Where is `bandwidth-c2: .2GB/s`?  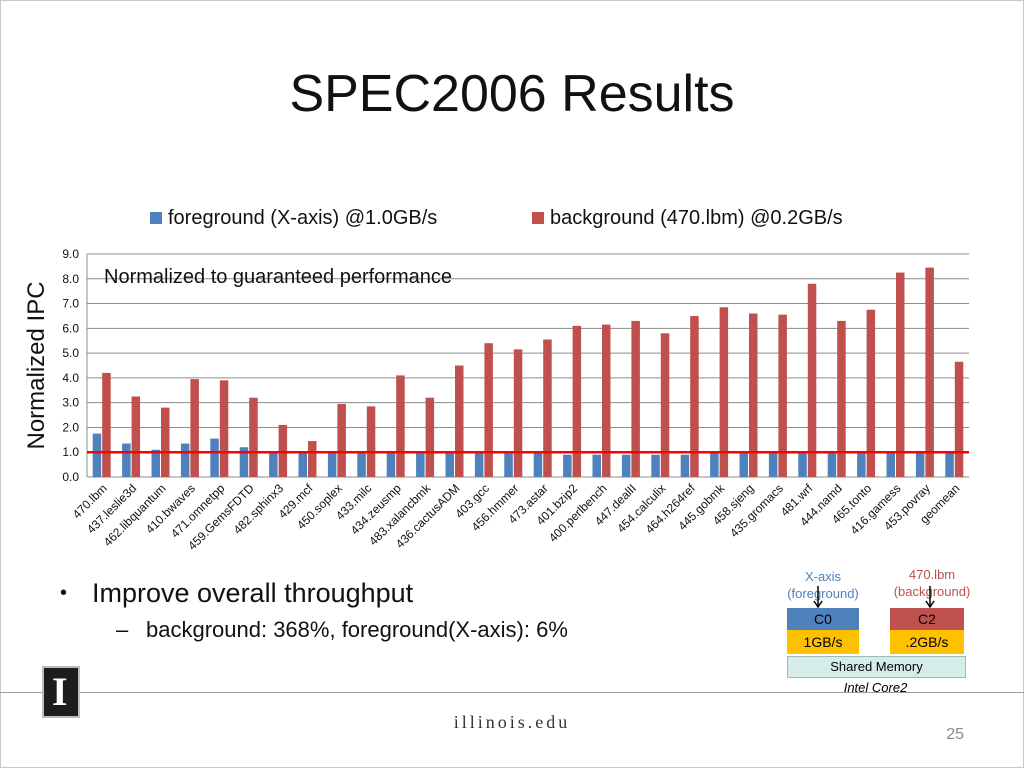
bandwidth-c2: .2GB/s is located at coordinates (927, 642).